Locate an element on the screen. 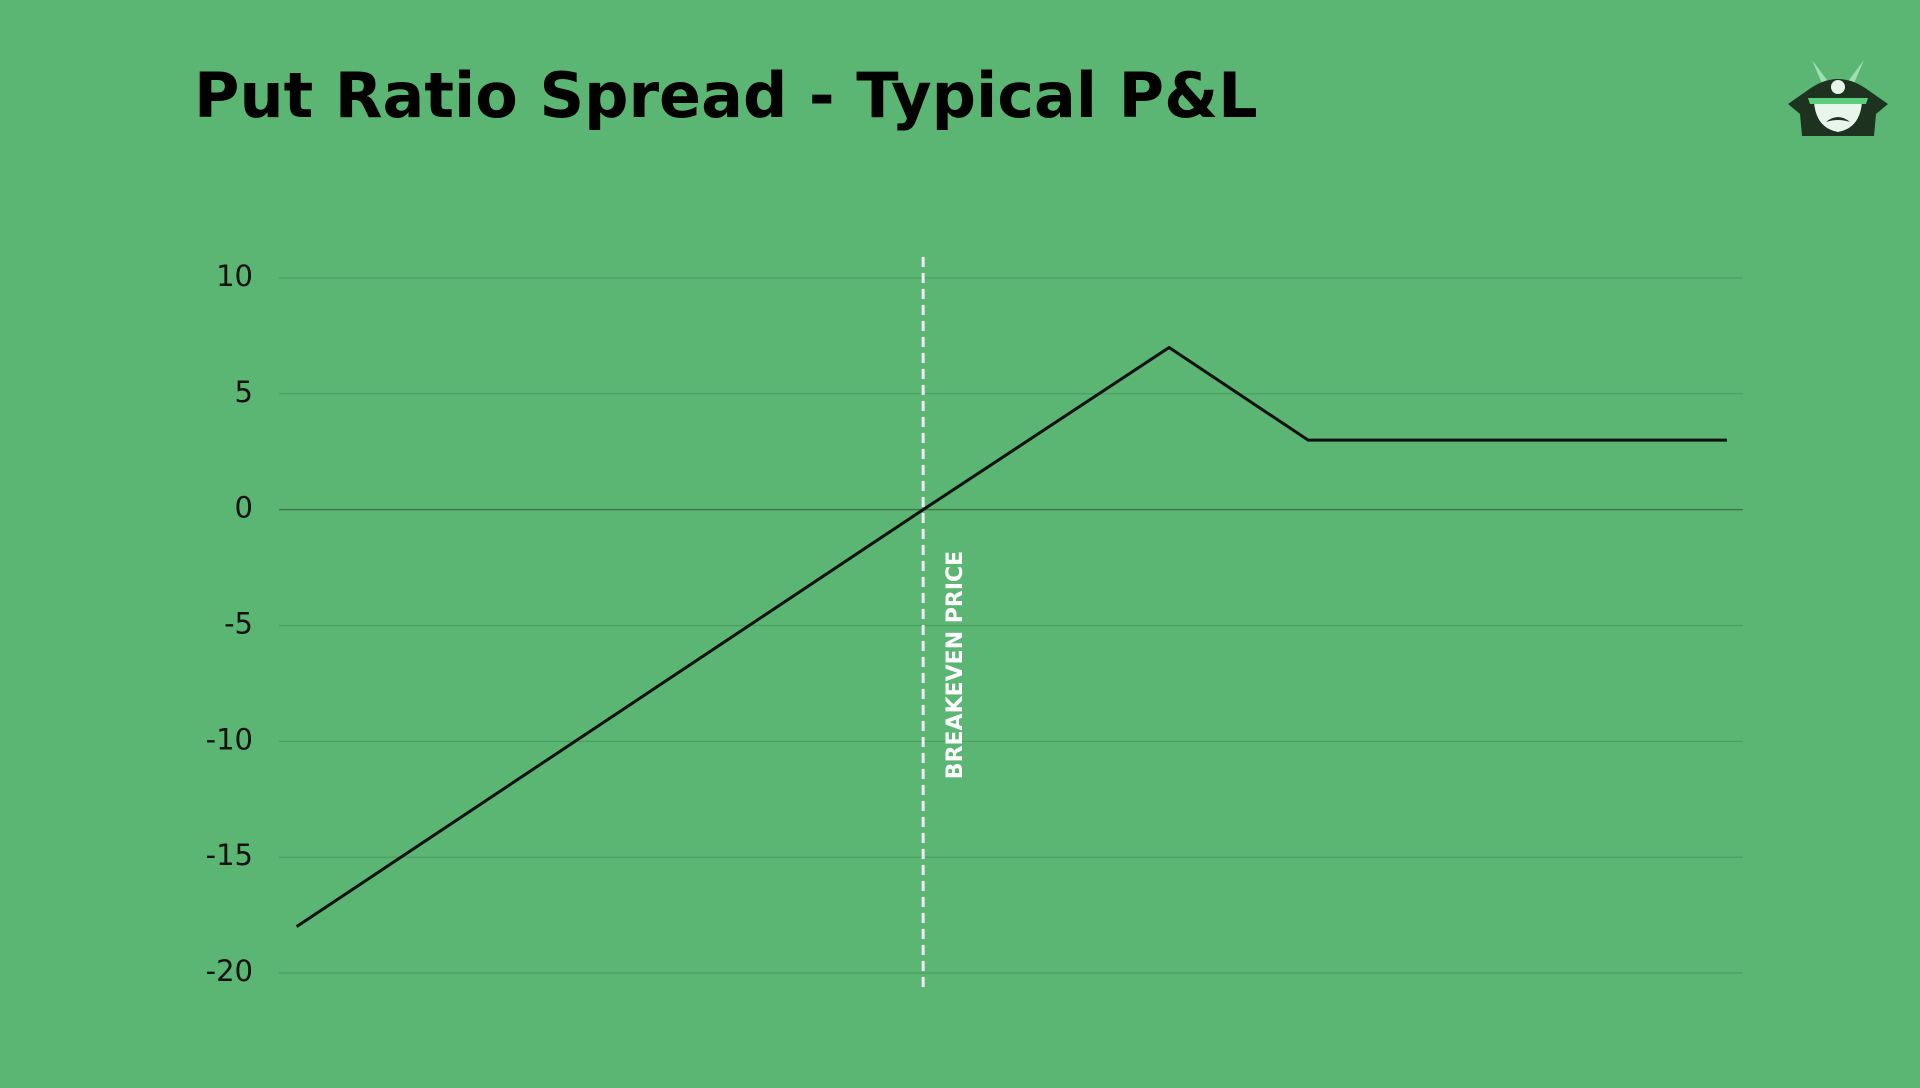 This screenshot has width=1920, height=1088. y-tick-label: -5 is located at coordinates (238, 624).